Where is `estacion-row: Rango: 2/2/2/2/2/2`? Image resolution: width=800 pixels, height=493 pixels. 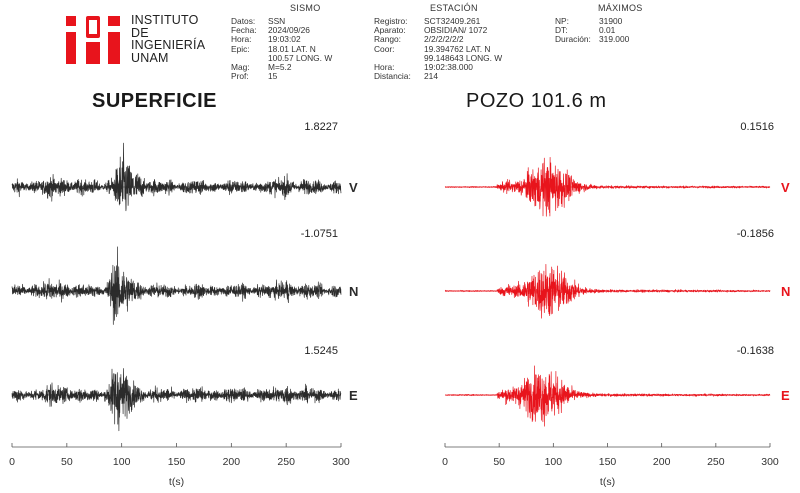 estacion-row: Rango: 2/2/2/2/2/2 is located at coordinates (438, 39).